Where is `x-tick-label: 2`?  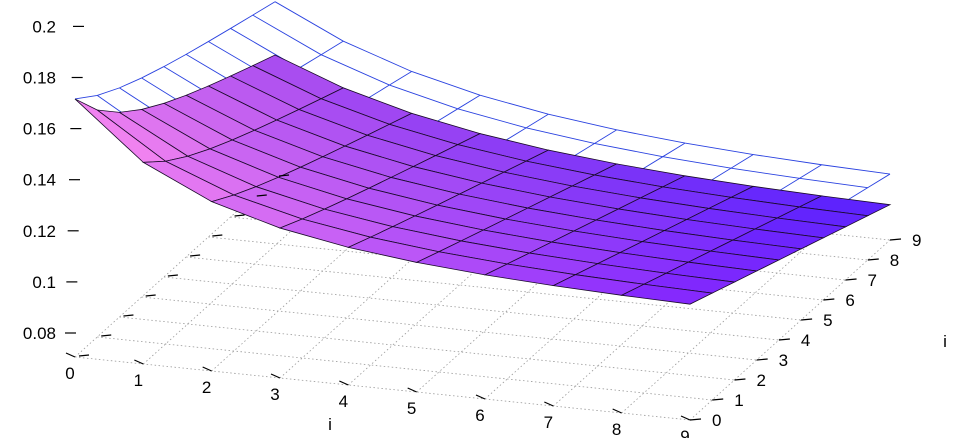
x-tick-label: 2 is located at coordinates (206, 387).